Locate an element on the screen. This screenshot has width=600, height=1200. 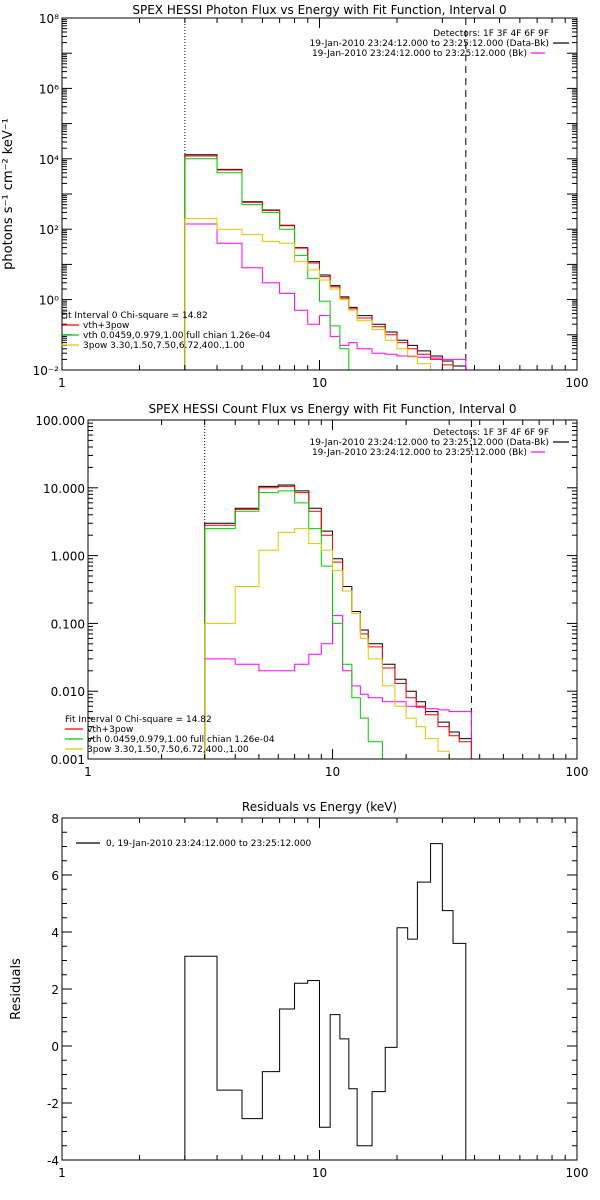
y-tick-label: 10⁻² is located at coordinates (46, 371).